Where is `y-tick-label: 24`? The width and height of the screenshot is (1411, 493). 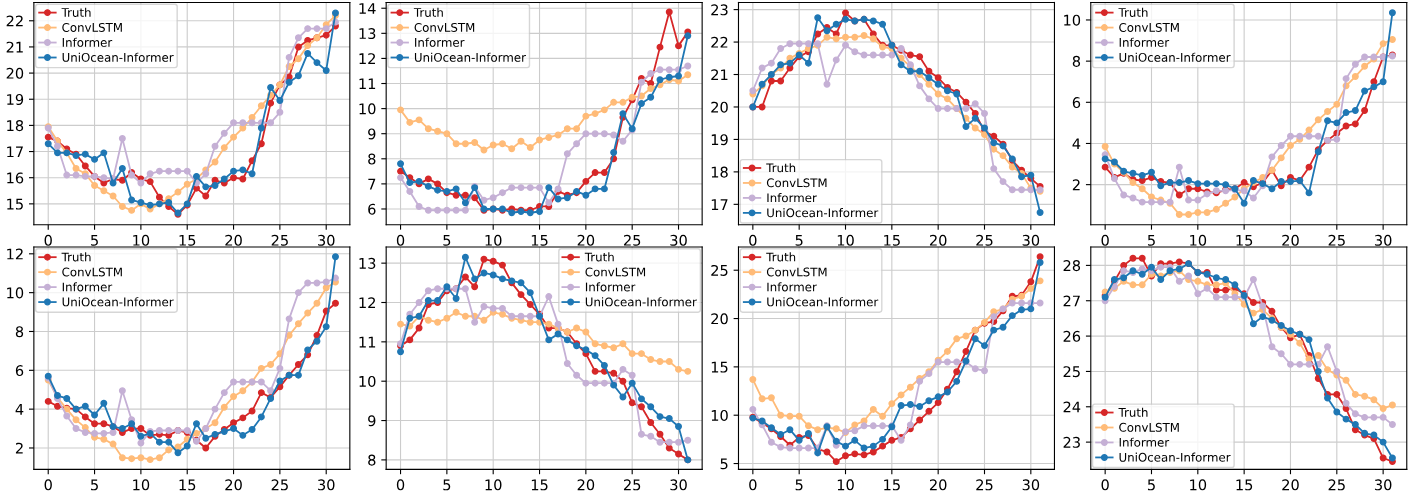 y-tick-label: 24 is located at coordinates (1072, 407).